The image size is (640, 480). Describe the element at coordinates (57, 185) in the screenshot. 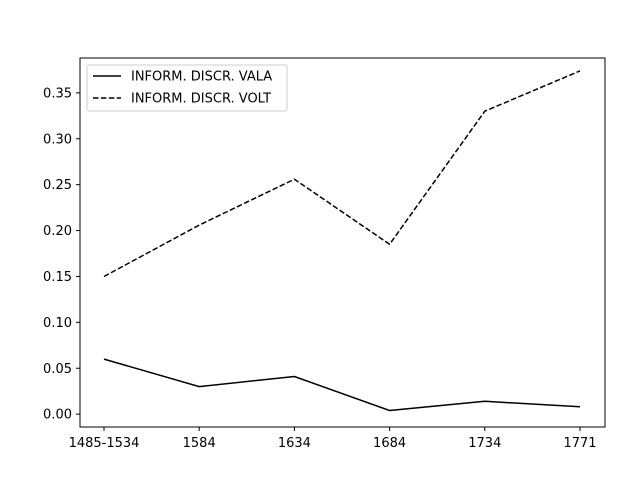

I see `y-tick-label: 0.25` at that location.